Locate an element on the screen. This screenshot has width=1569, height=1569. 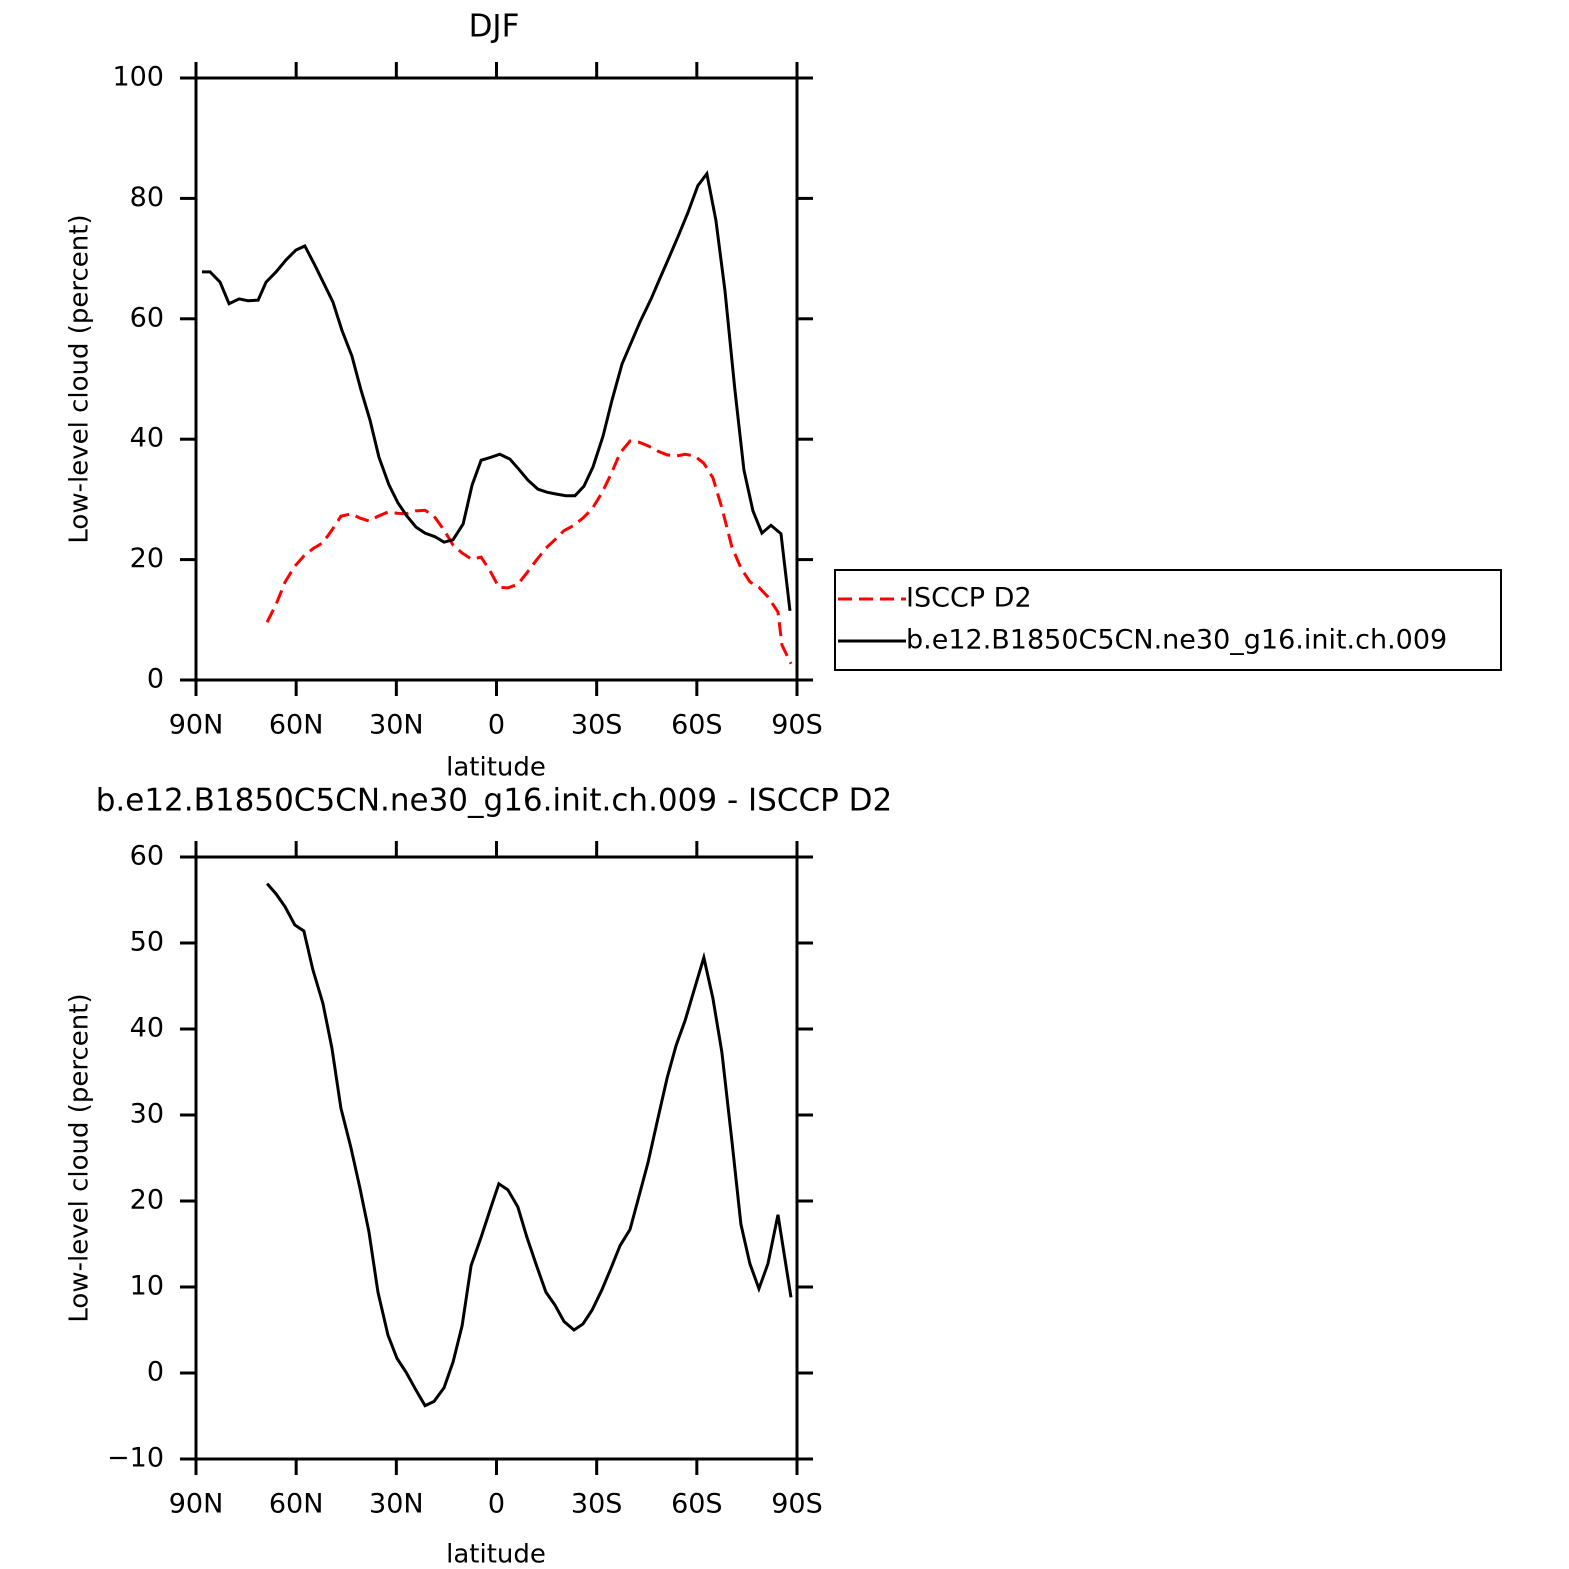
y-tick-label: 50 is located at coordinates (147, 942).